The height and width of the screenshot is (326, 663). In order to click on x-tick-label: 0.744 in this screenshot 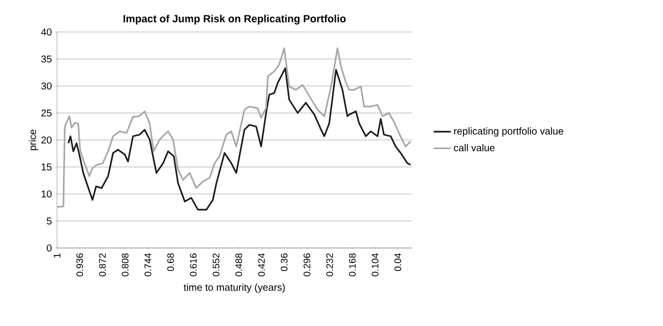, I will do `click(148, 264)`.